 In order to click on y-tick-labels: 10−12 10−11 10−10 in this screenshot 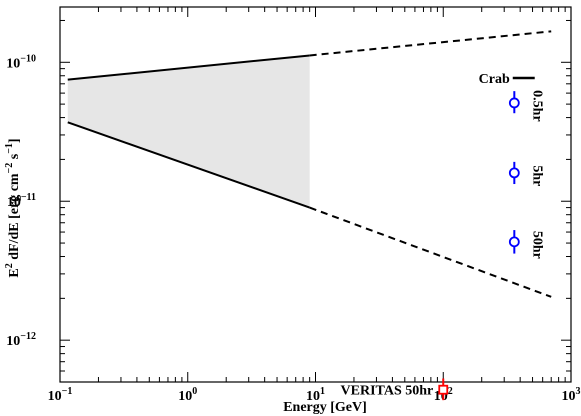, I will do `click(21, 201)`.